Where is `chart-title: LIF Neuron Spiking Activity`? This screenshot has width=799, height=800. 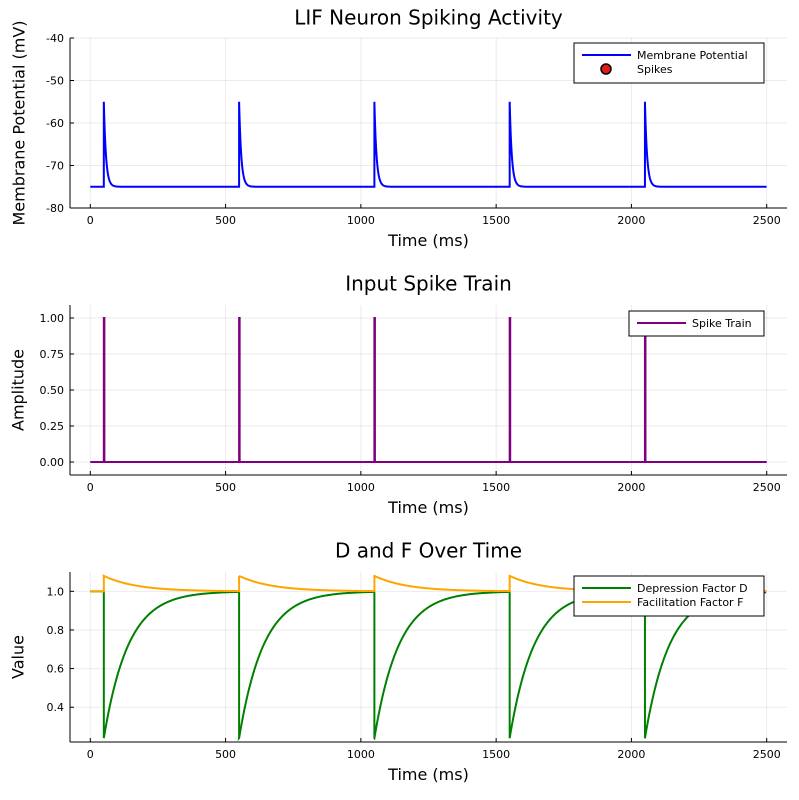
chart-title: LIF Neuron Spiking Activity is located at coordinates (428, 18).